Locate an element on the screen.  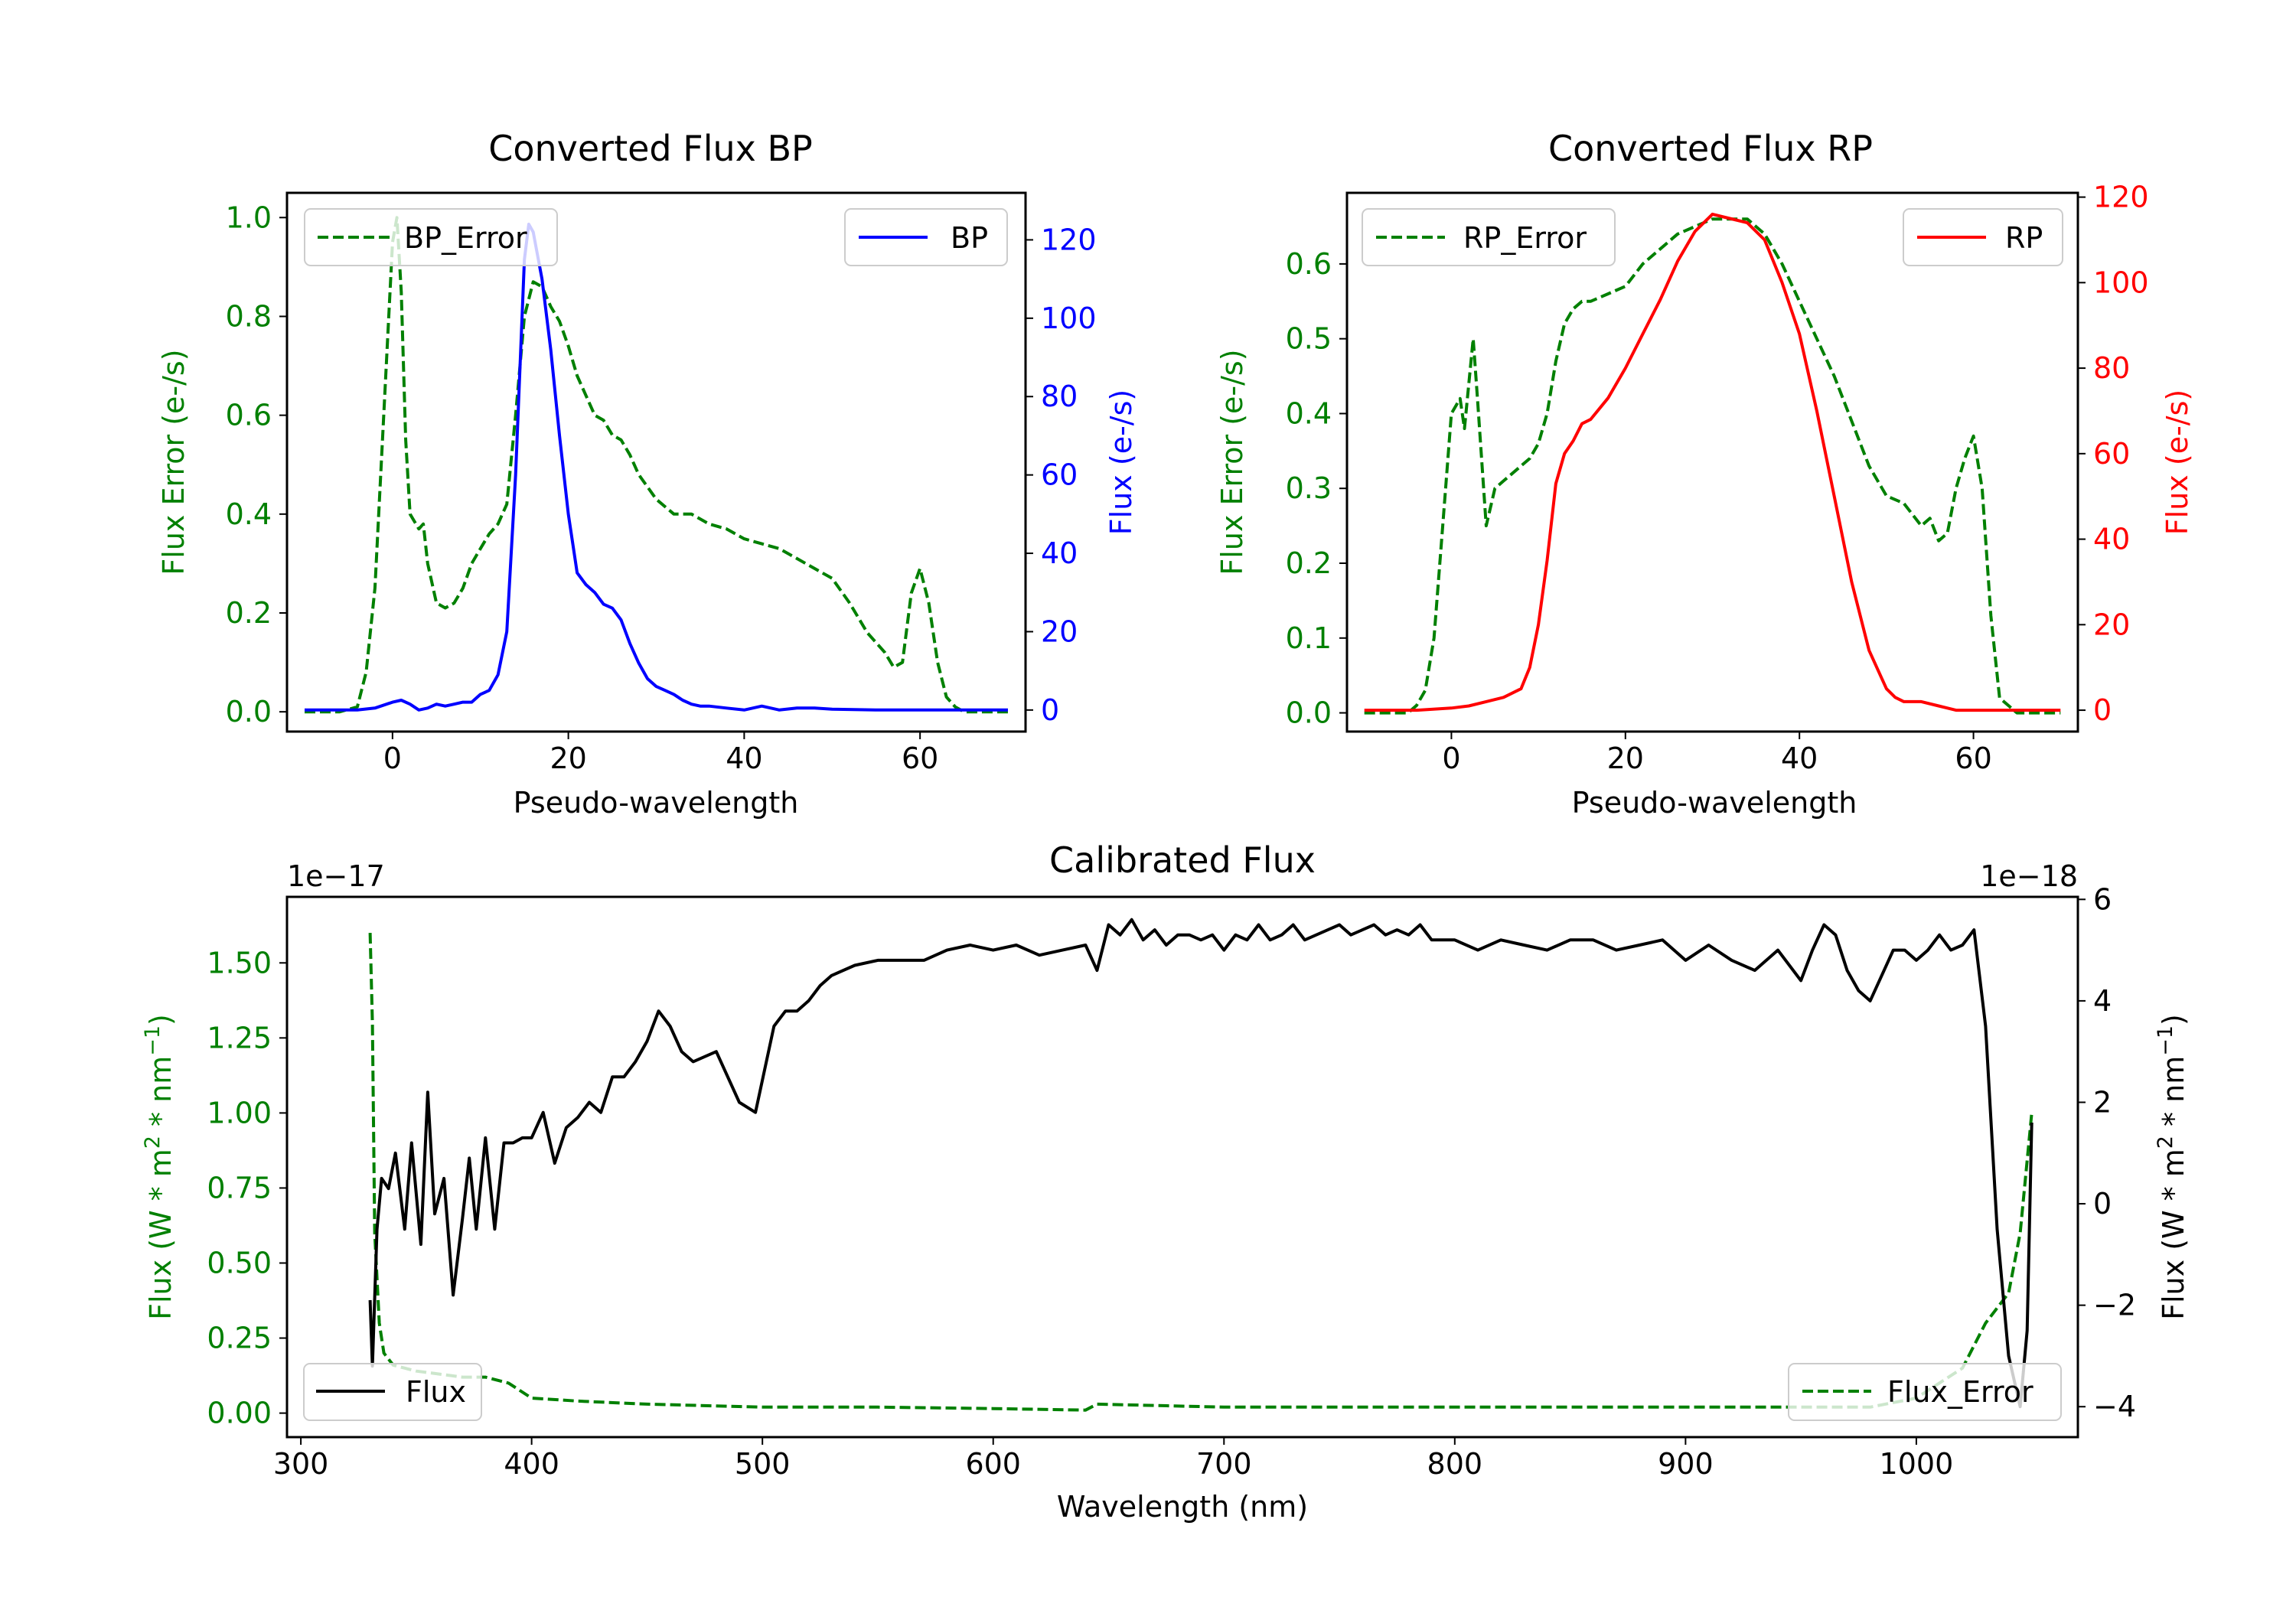
bp-legend-error-box is located at coordinates (431, 237).